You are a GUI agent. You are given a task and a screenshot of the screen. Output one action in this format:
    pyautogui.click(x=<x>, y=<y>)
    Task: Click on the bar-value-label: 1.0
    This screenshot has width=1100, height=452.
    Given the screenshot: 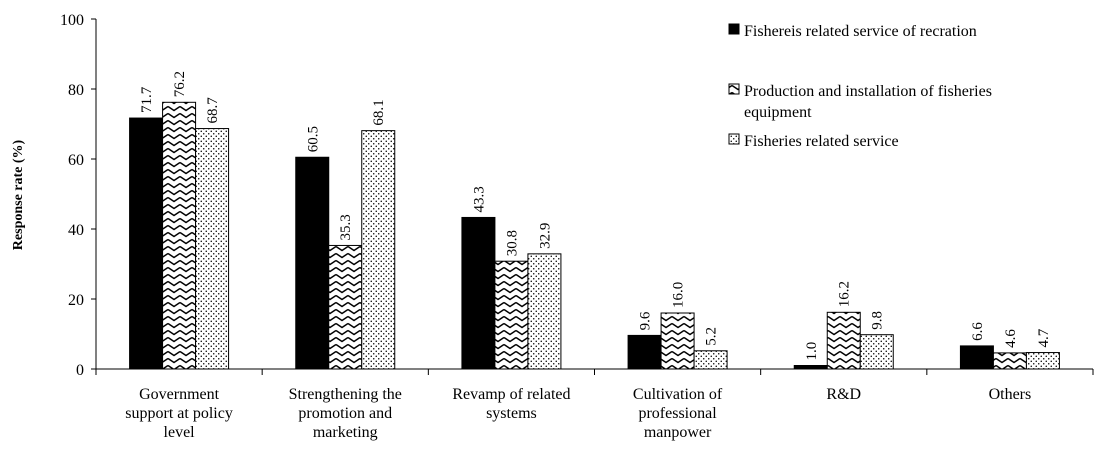 What is the action you would take?
    pyautogui.click(x=812, y=351)
    